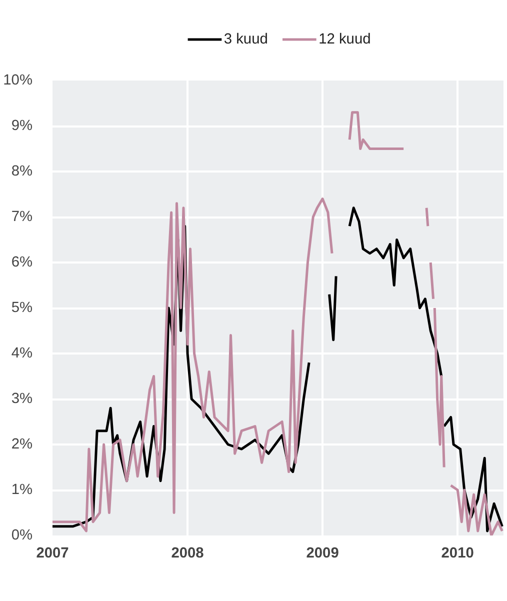 The width and height of the screenshot is (507, 601). What do you see at coordinates (52, 554) in the screenshot?
I see `x-tick-label: 2007` at bounding box center [52, 554].